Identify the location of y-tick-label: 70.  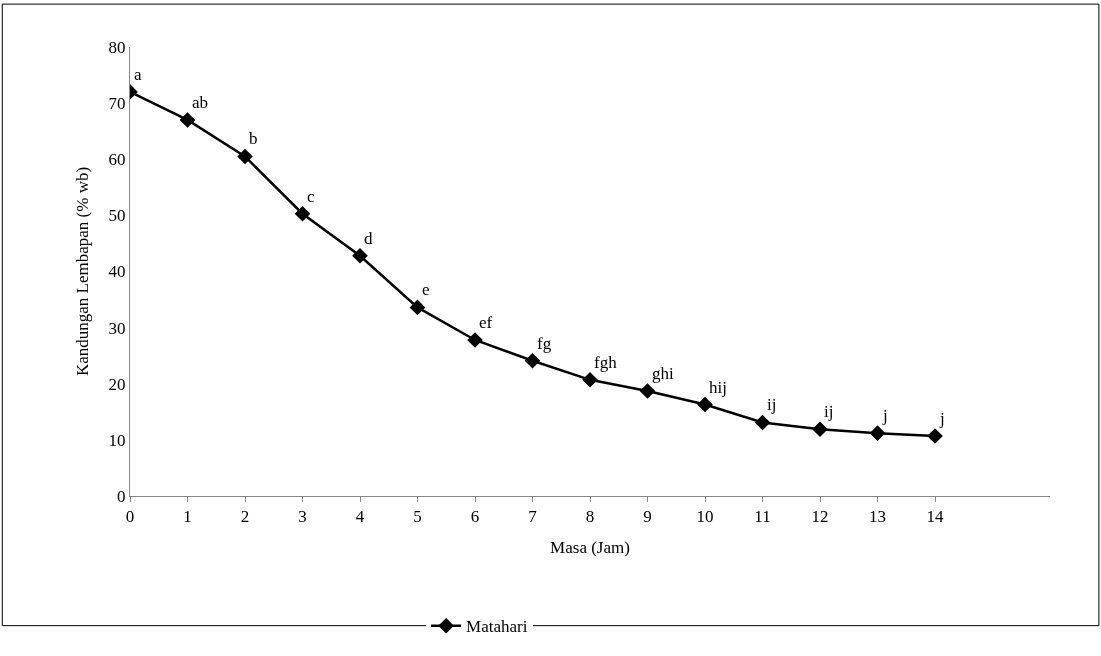
(117, 104).